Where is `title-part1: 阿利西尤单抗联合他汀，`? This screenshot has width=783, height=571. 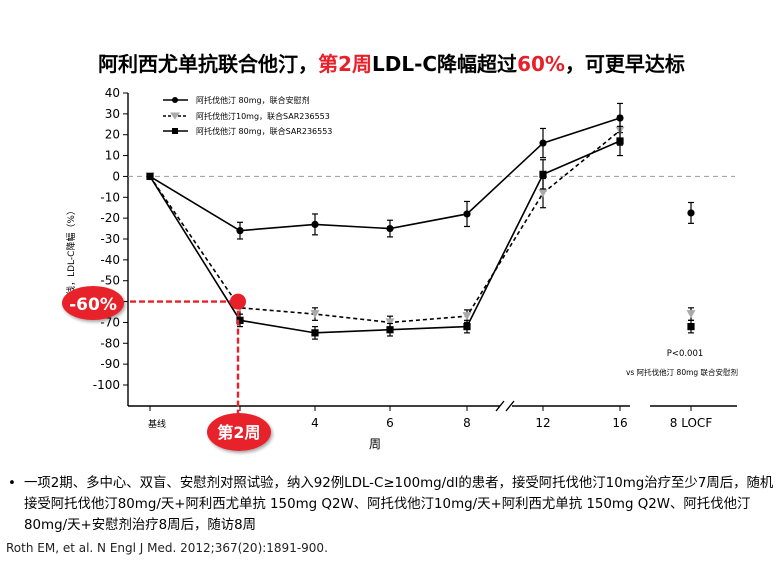 title-part1: 阿利西尤单抗联合他汀， is located at coordinates (208, 64).